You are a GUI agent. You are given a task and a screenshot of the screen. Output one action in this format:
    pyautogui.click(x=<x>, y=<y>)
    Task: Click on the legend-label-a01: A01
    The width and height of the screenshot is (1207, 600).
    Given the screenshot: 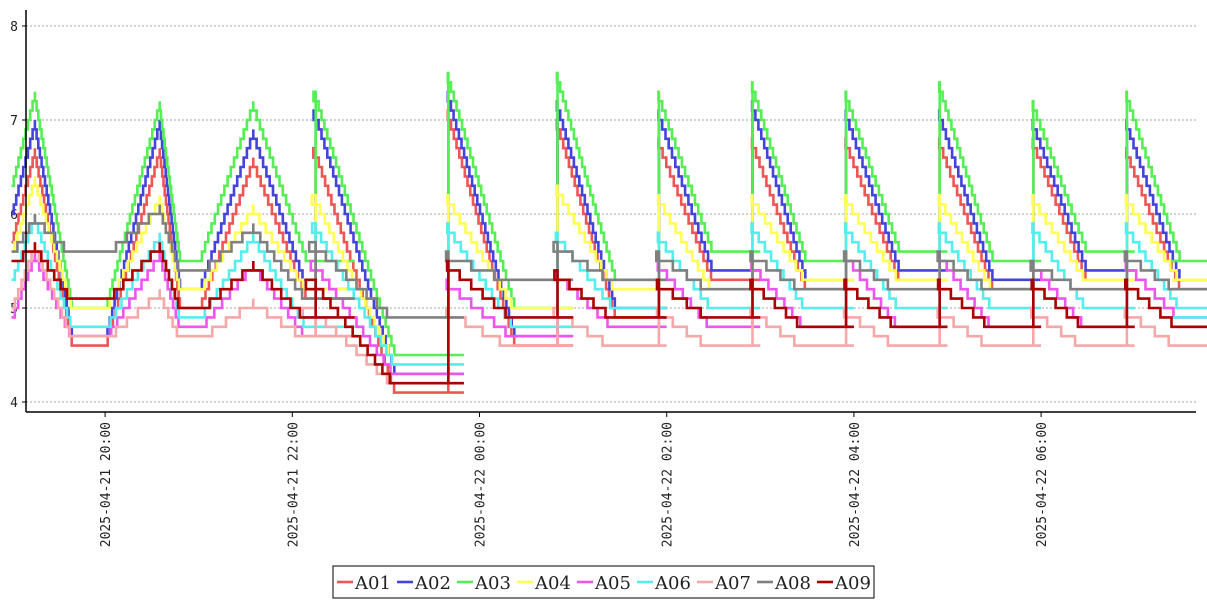 What is the action you would take?
    pyautogui.click(x=372, y=583)
    